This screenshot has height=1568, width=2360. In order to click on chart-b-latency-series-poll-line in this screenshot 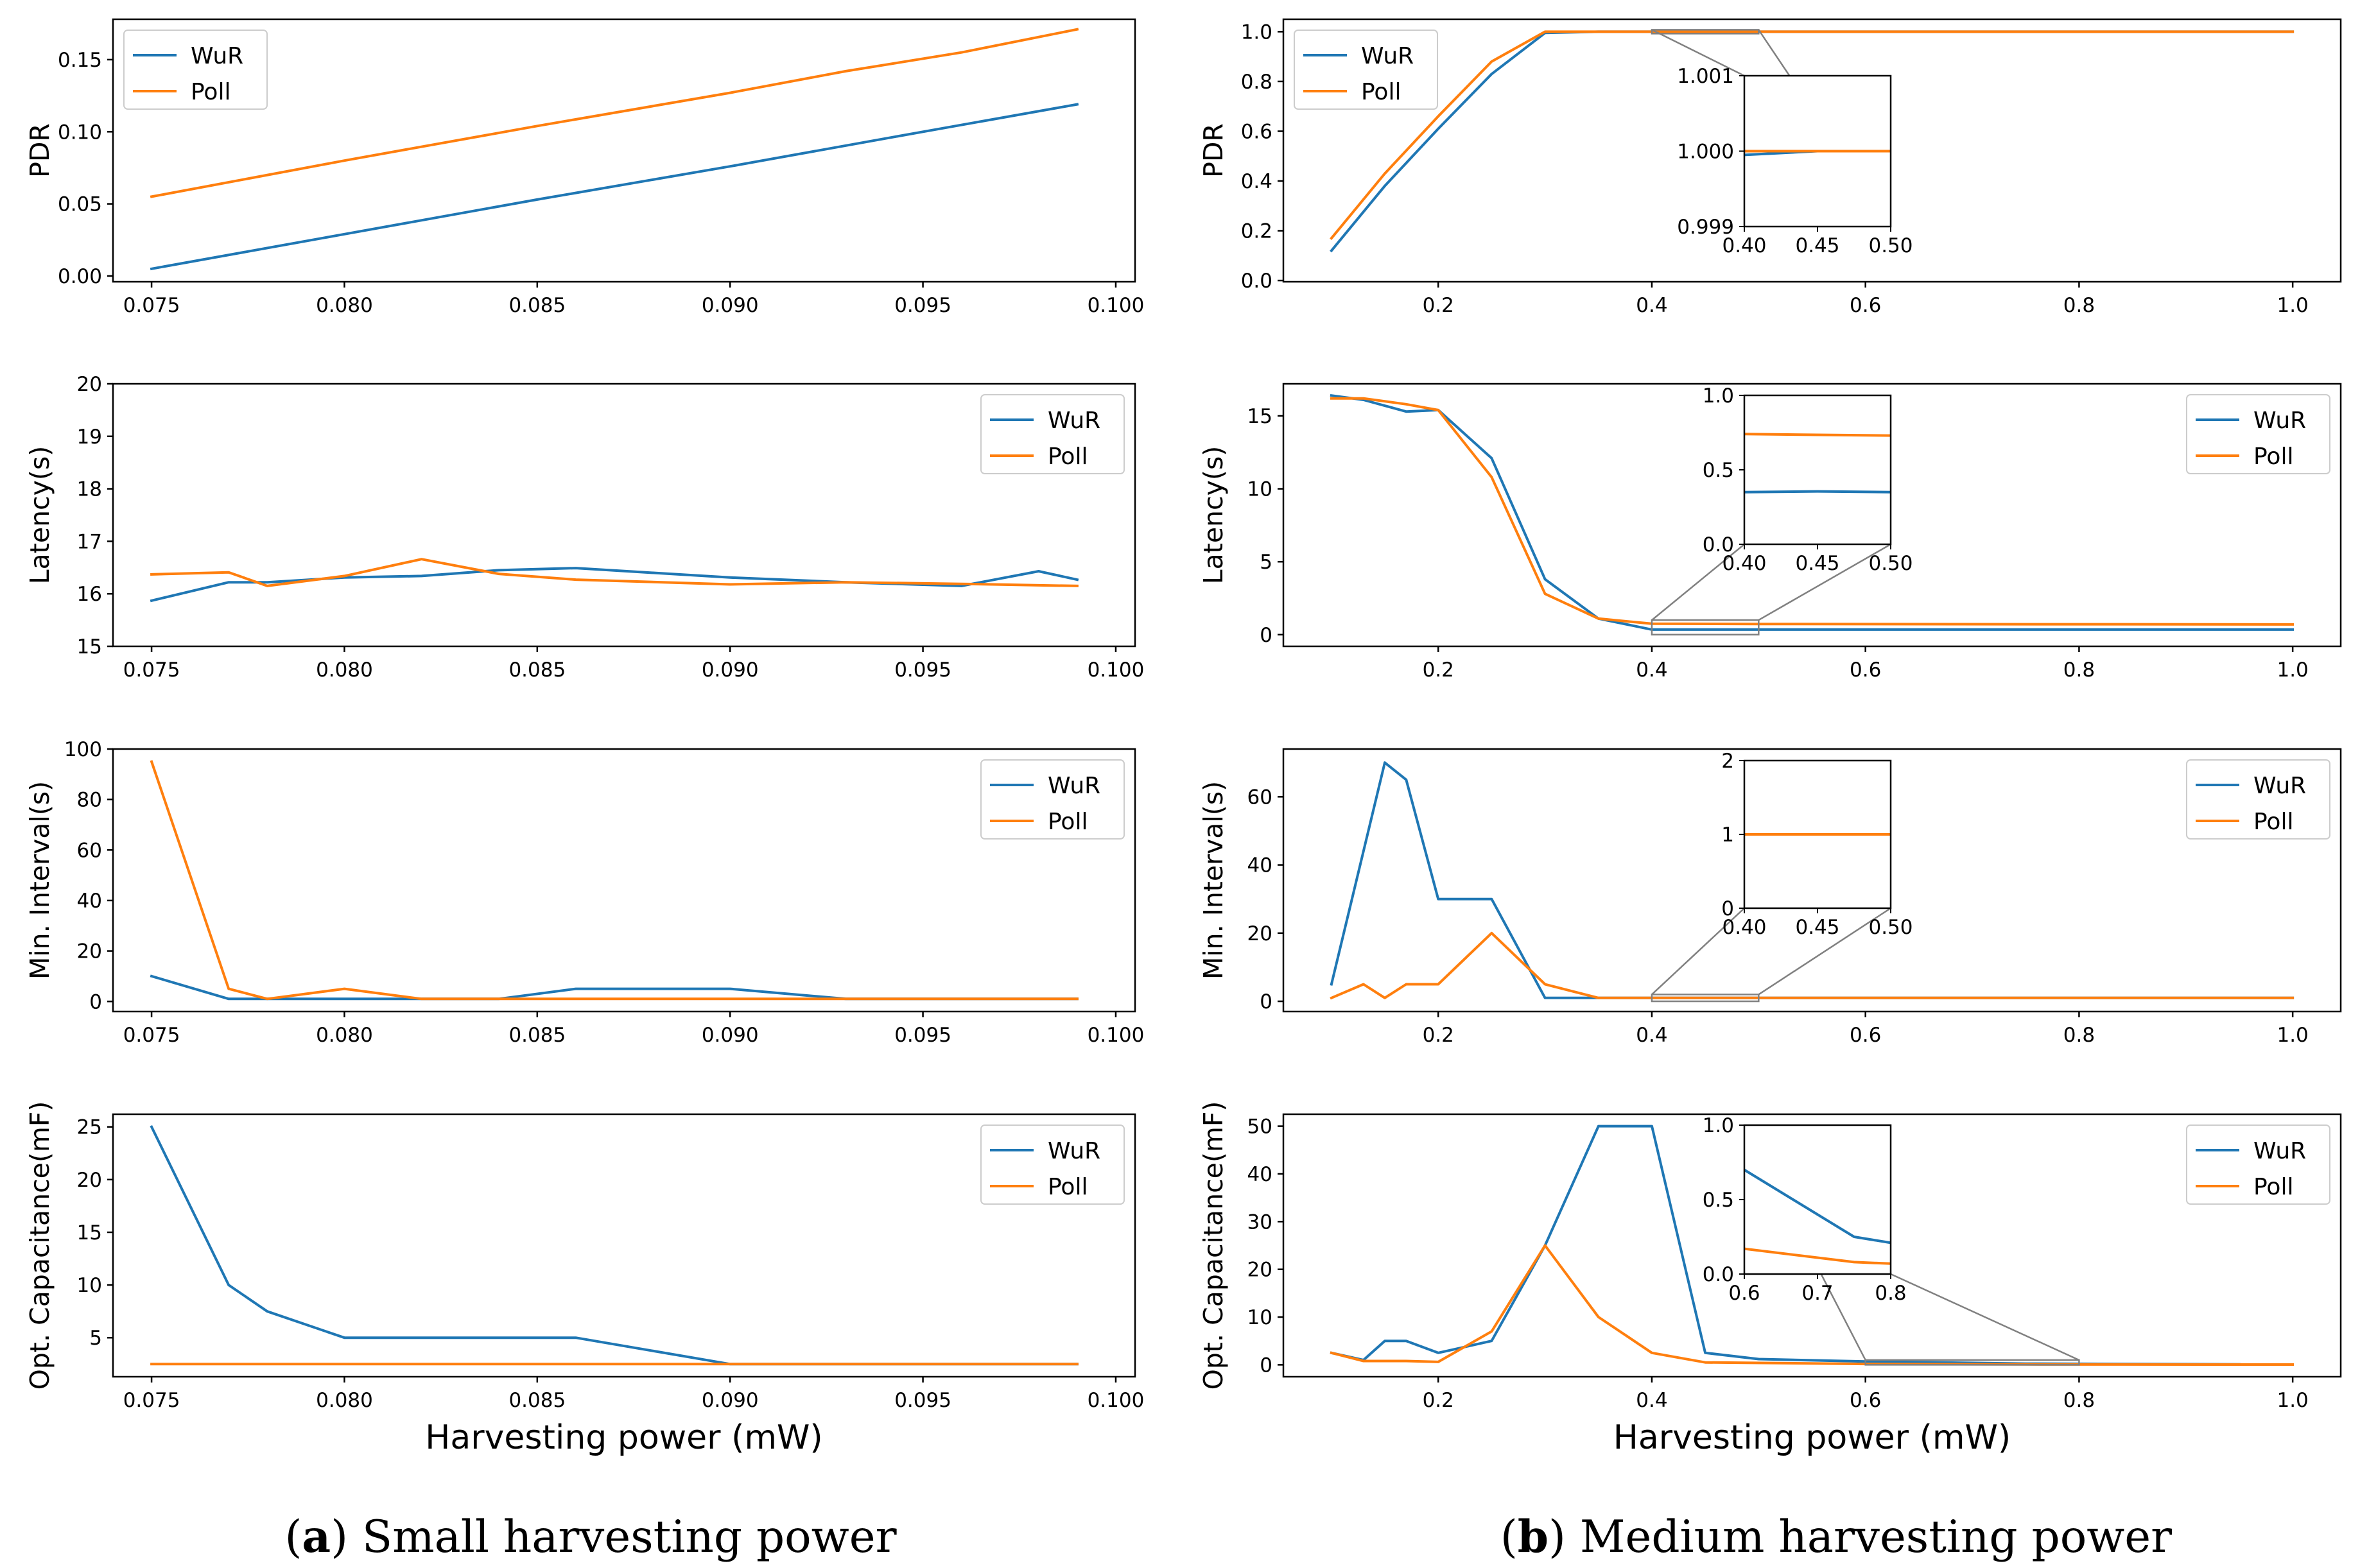, I will do `click(1812, 511)`.